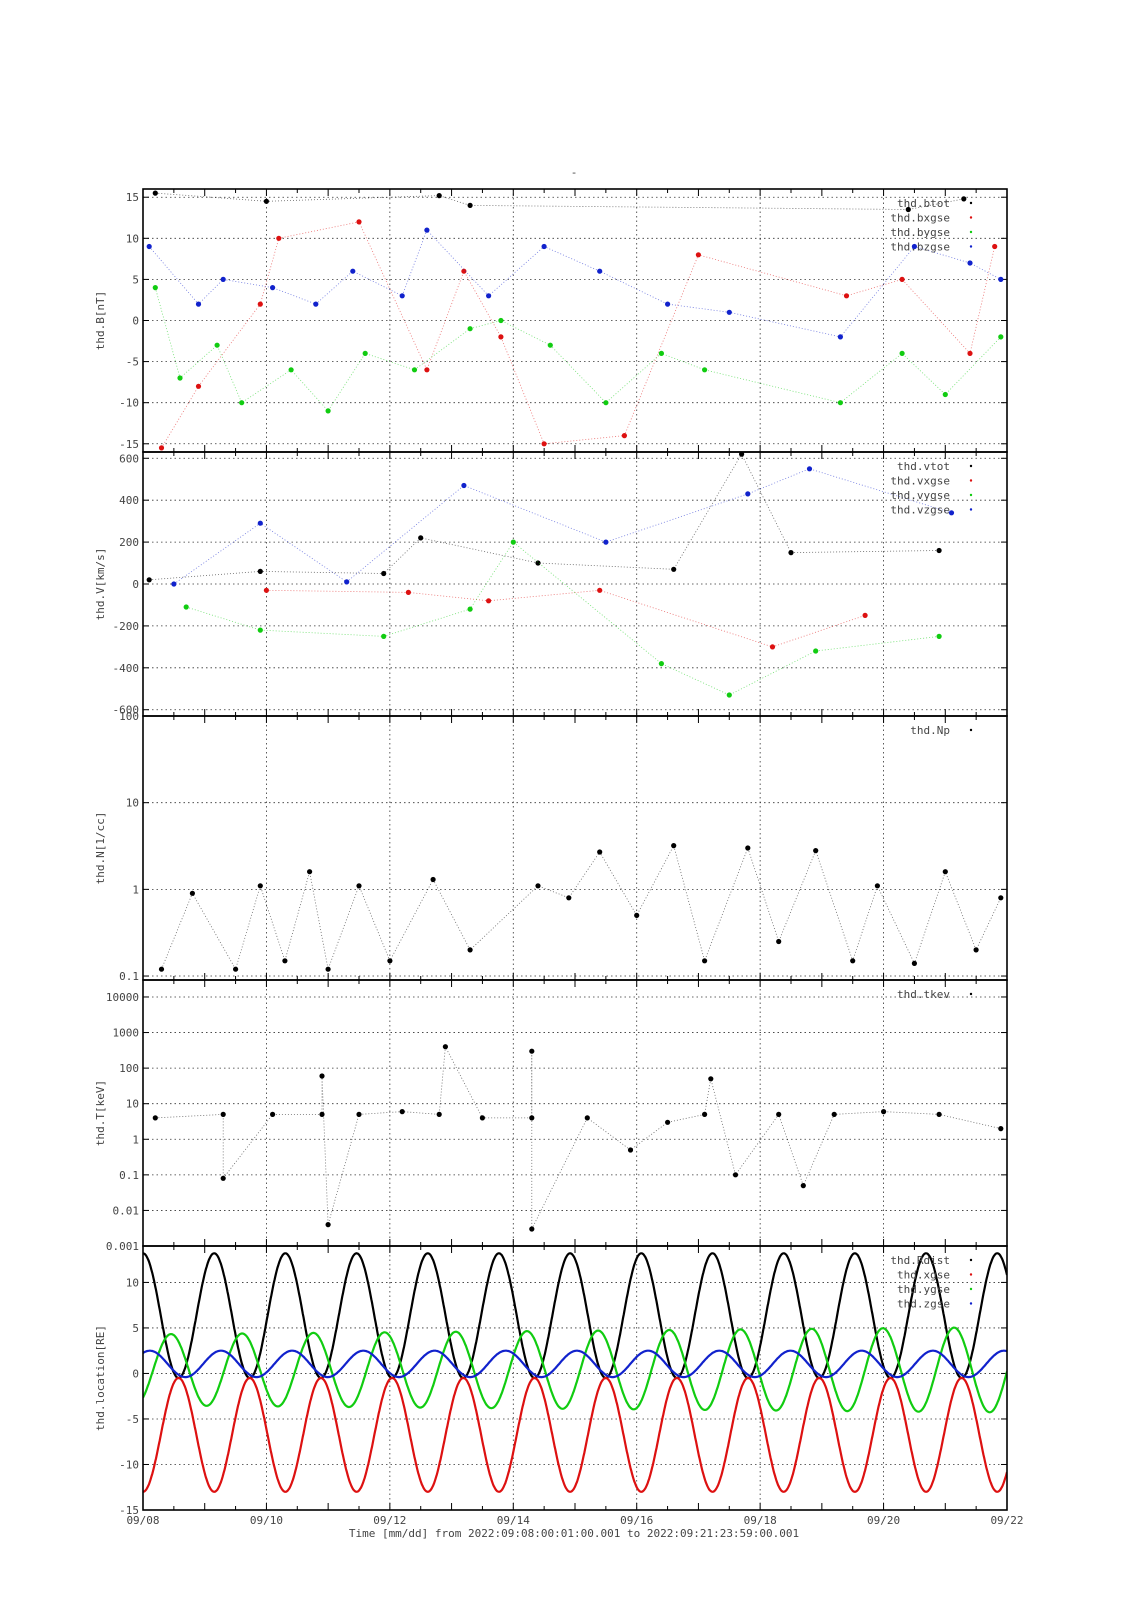  What do you see at coordinates (923, 994) in the screenshot?
I see `legend-label: thd.tkev` at bounding box center [923, 994].